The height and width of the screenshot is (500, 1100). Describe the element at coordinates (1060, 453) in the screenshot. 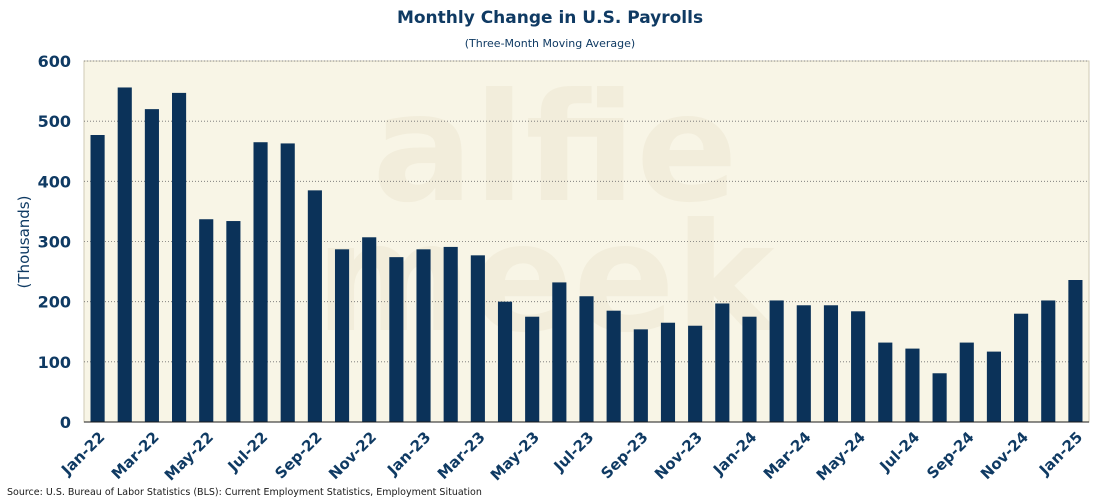

I see `x-tick-label-Jan-25: Jan-25` at that location.